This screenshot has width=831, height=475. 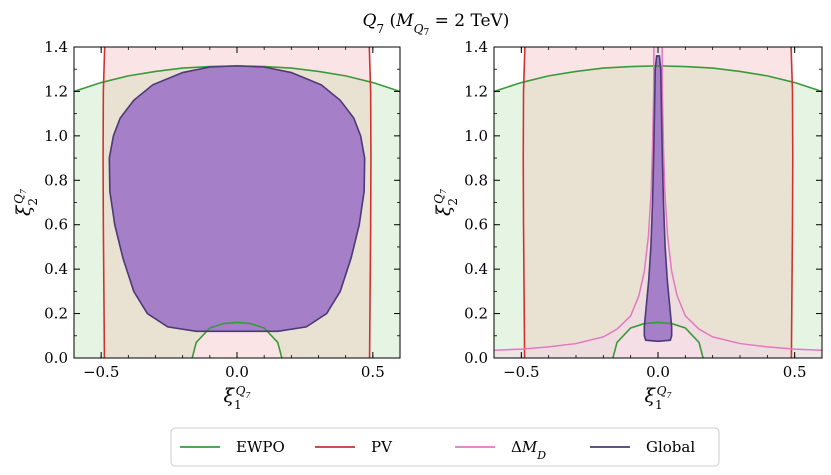 I want to click on legend: EWPO PV ΔMD Global, so click(x=445, y=447).